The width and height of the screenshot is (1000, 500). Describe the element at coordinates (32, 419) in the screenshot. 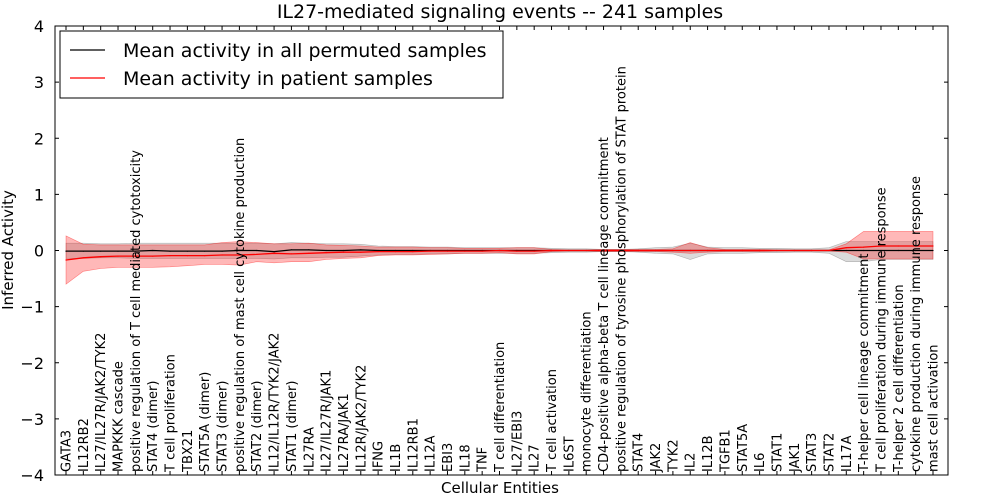

I see `y-tick-label: −3` at that location.